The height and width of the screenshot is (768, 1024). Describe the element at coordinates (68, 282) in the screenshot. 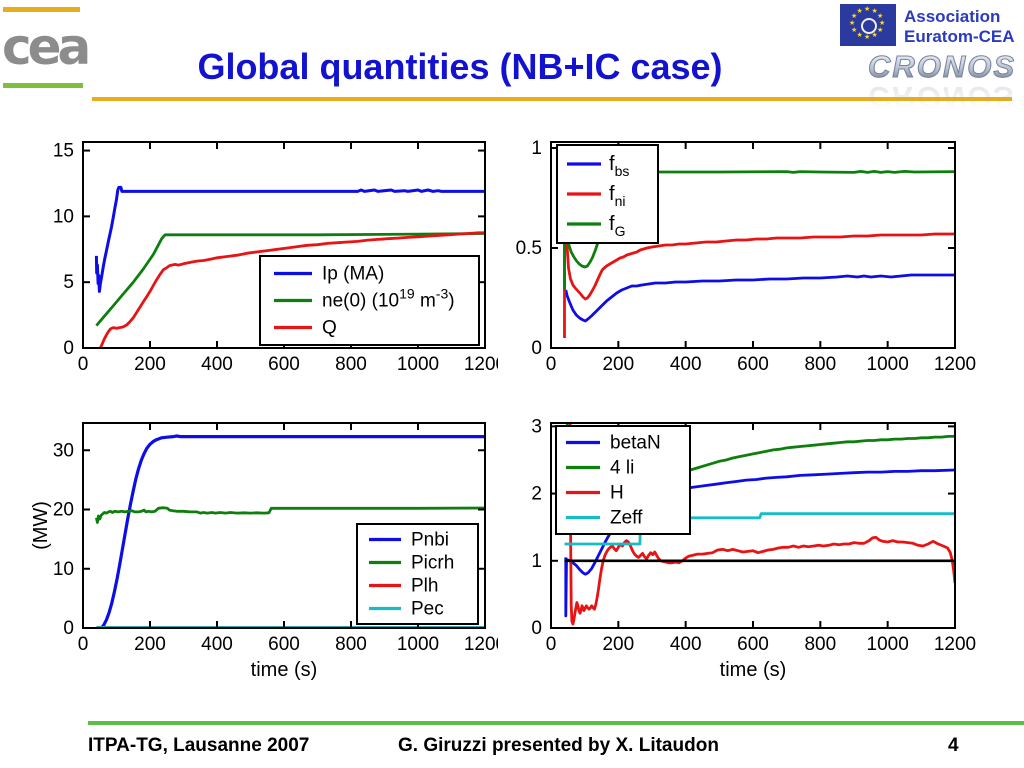

I see `svg-text: 5` at that location.